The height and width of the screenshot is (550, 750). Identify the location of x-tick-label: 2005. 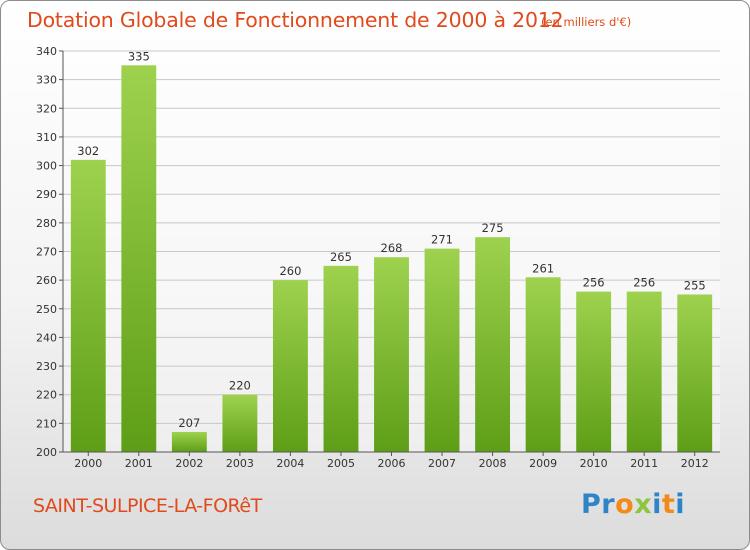
(341, 463).